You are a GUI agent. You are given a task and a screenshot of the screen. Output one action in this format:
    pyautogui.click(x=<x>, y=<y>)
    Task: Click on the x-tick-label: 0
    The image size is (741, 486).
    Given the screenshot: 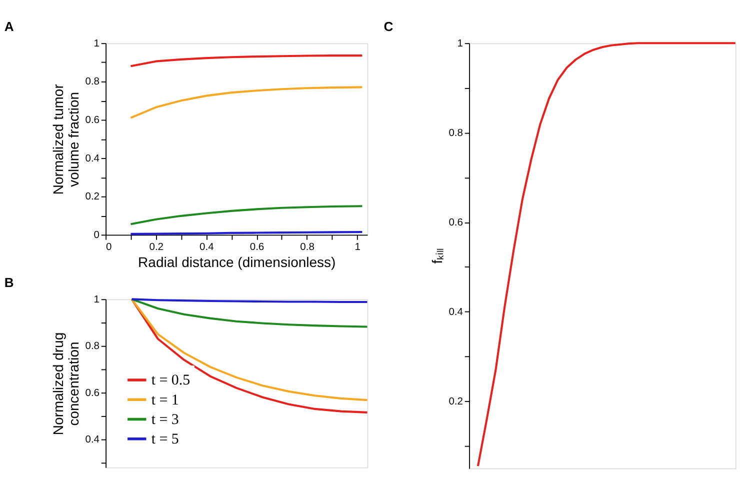 What is the action you would take?
    pyautogui.click(x=109, y=248)
    